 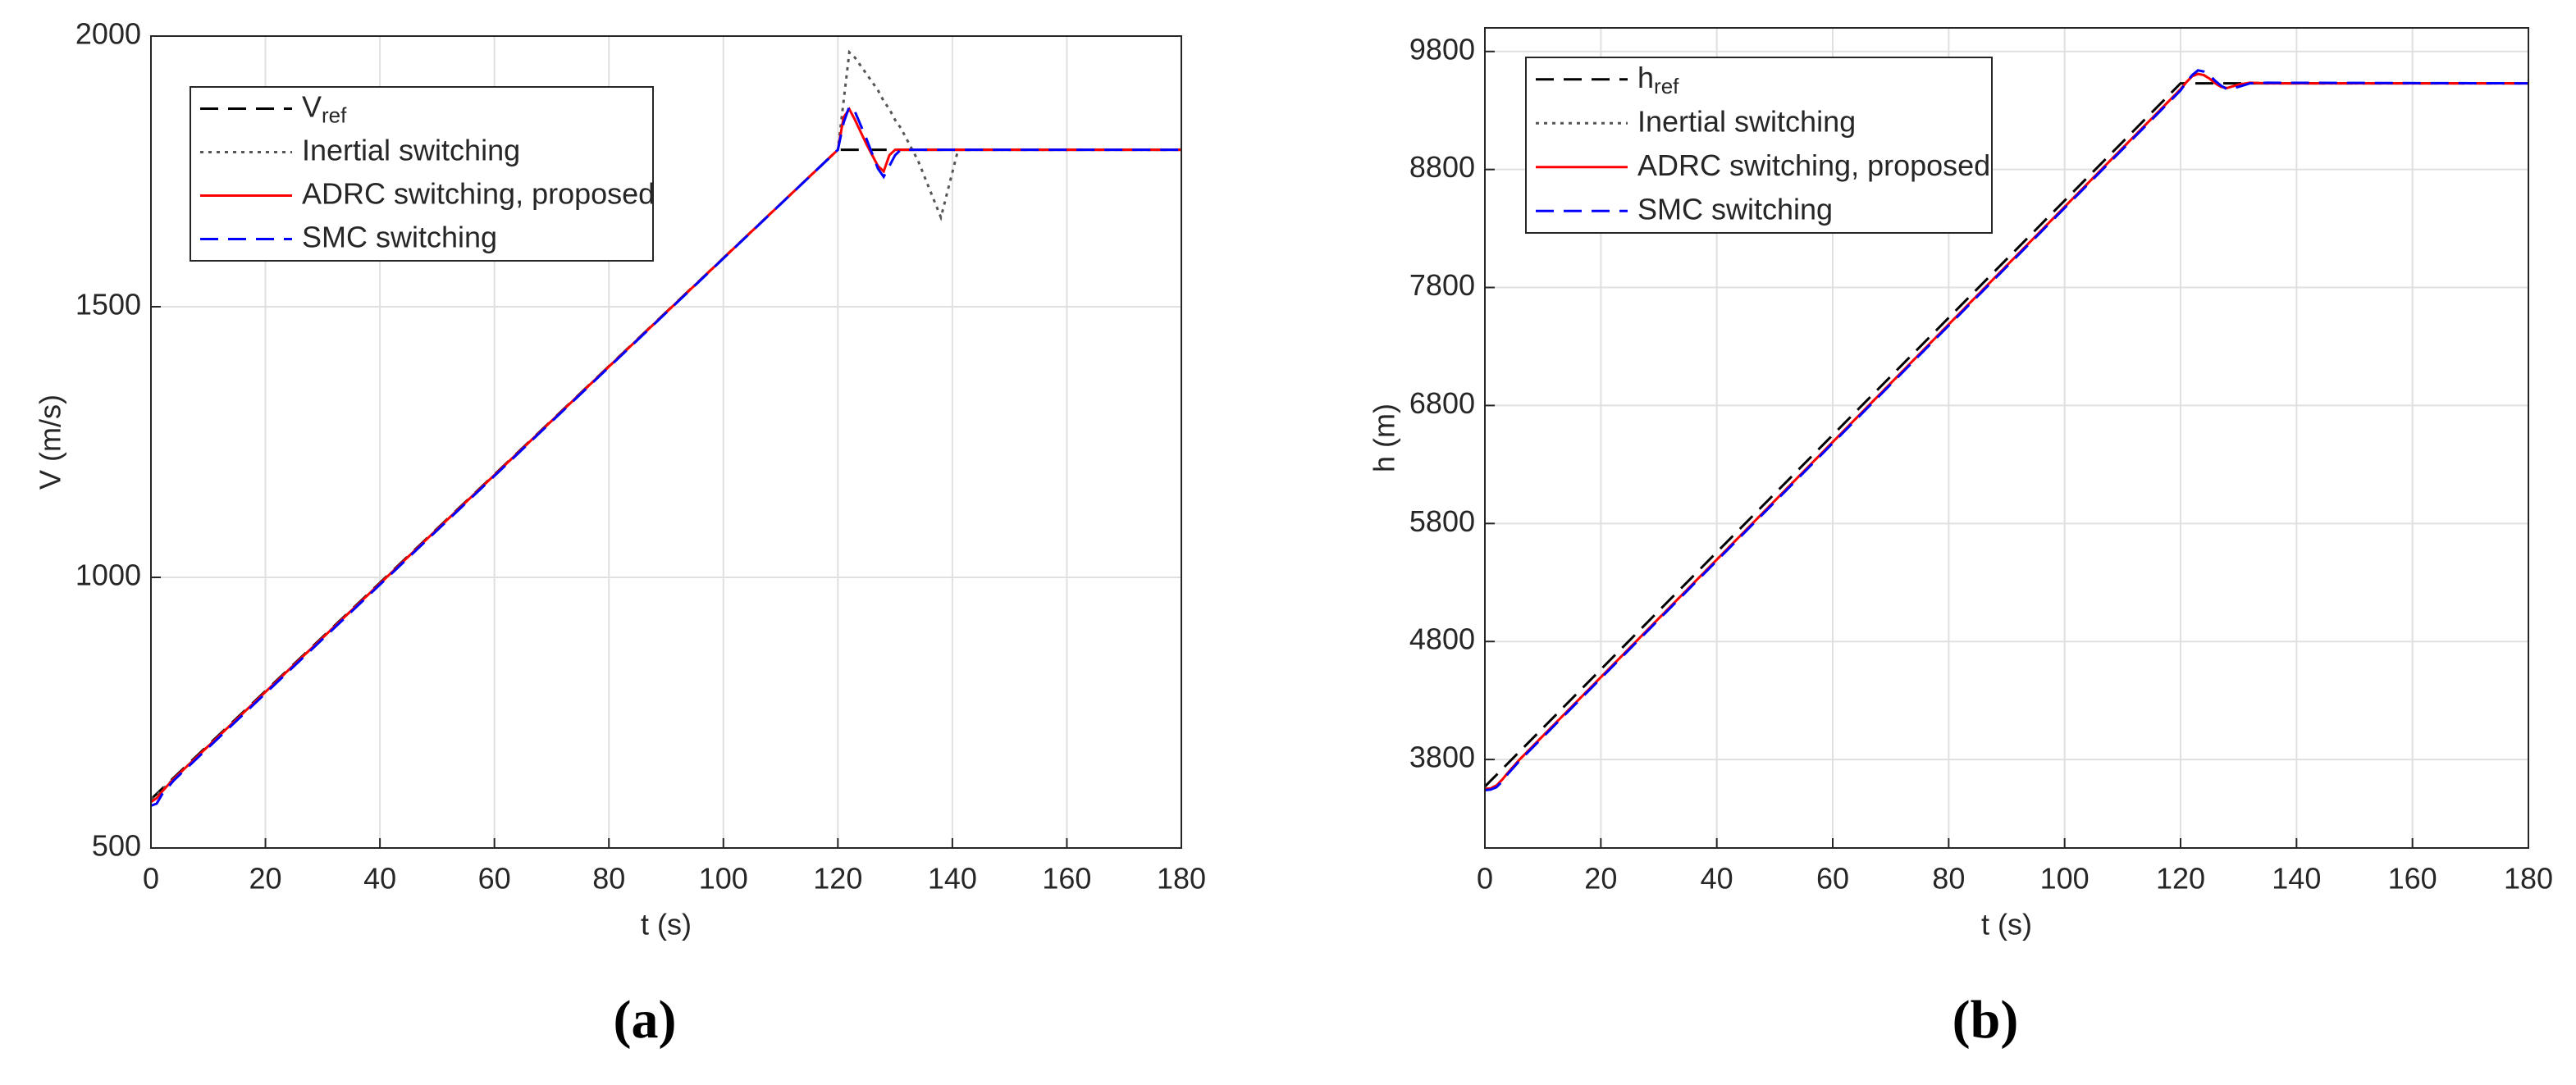 What do you see at coordinates (108, 575) in the screenshot?
I see `y-tick-label: 1000` at bounding box center [108, 575].